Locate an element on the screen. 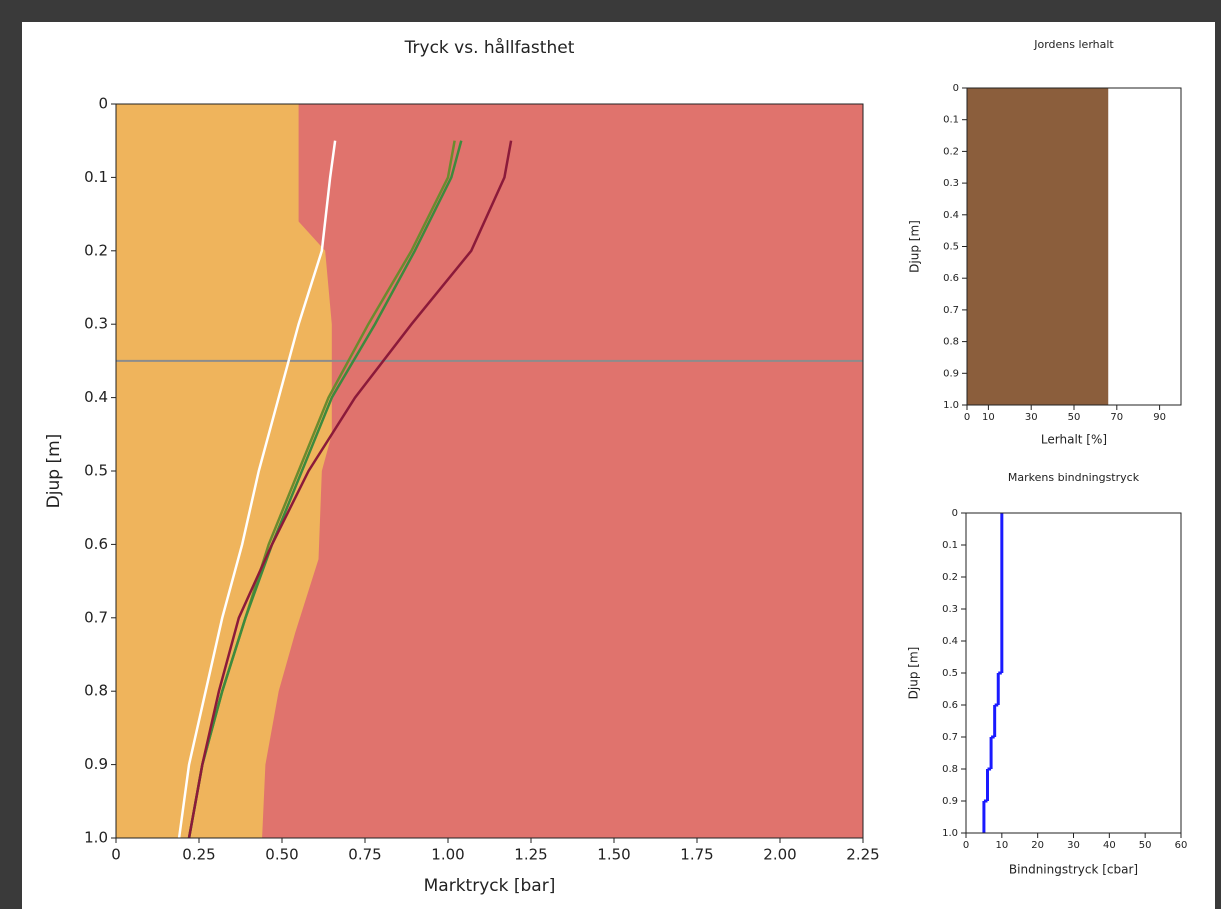  bar is located at coordinates (1038, 246).